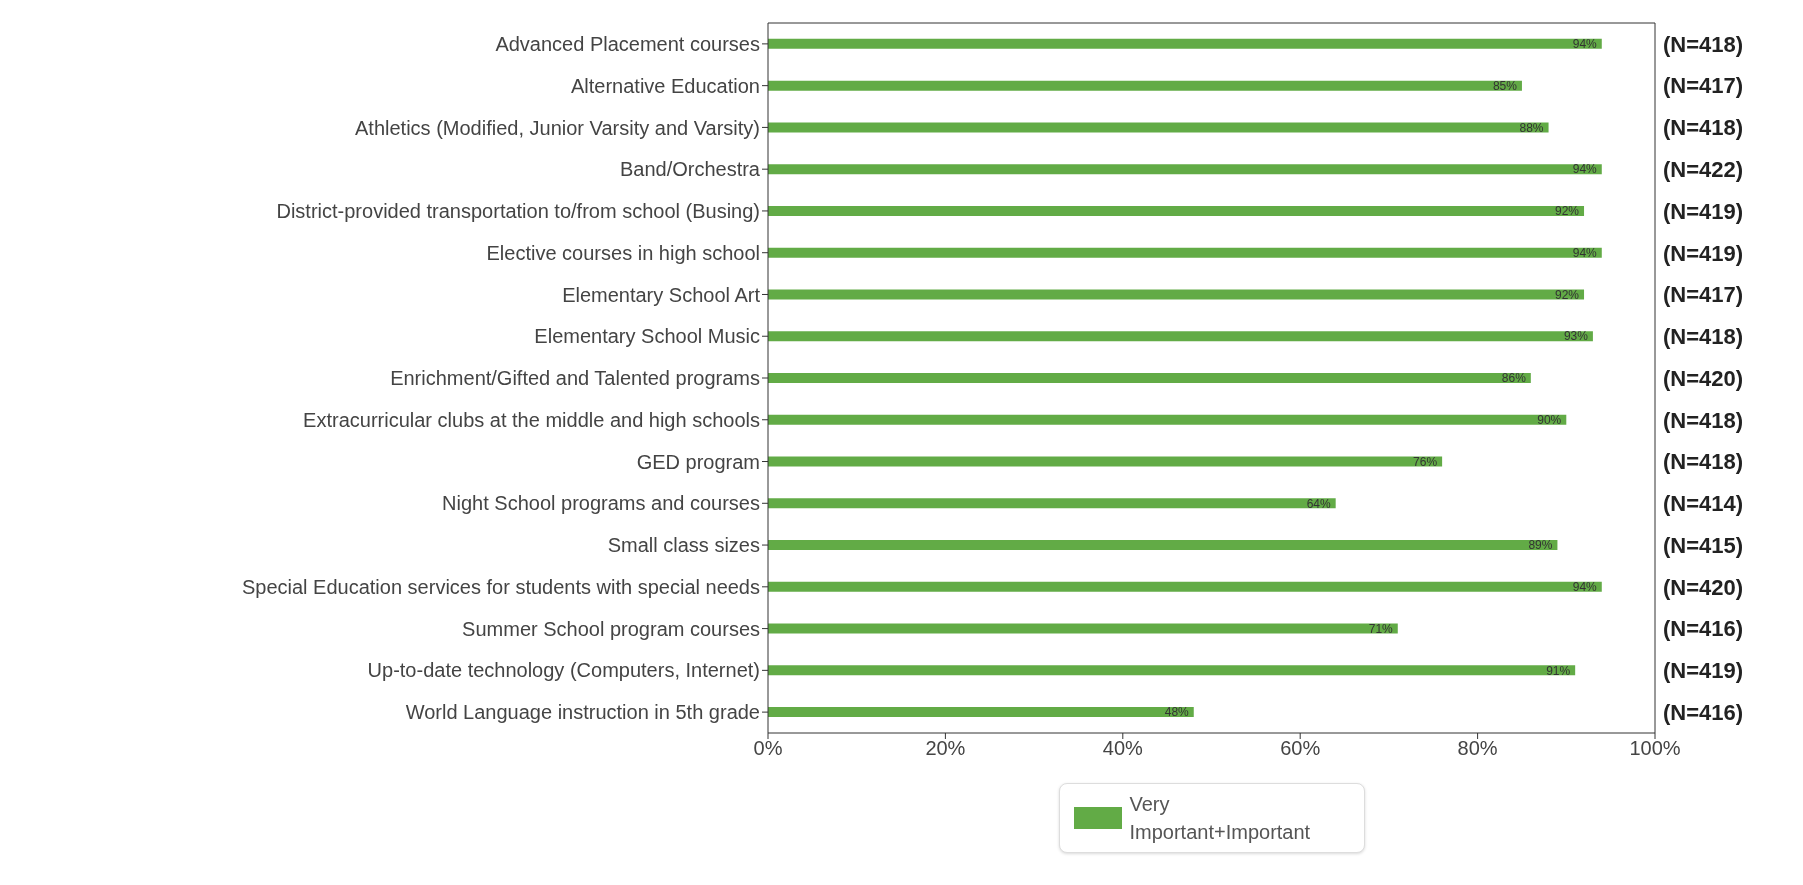 Image resolution: width=1803 pixels, height=885 pixels. I want to click on y-tick-label: Summer School program courses, so click(611, 628).